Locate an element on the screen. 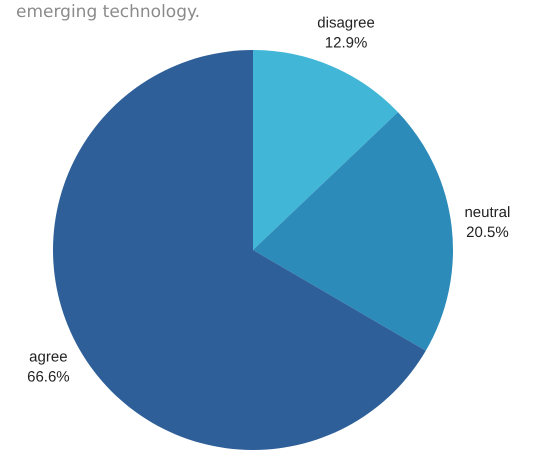 The width and height of the screenshot is (536, 462). slice-label: disagree is located at coordinates (346, 23).